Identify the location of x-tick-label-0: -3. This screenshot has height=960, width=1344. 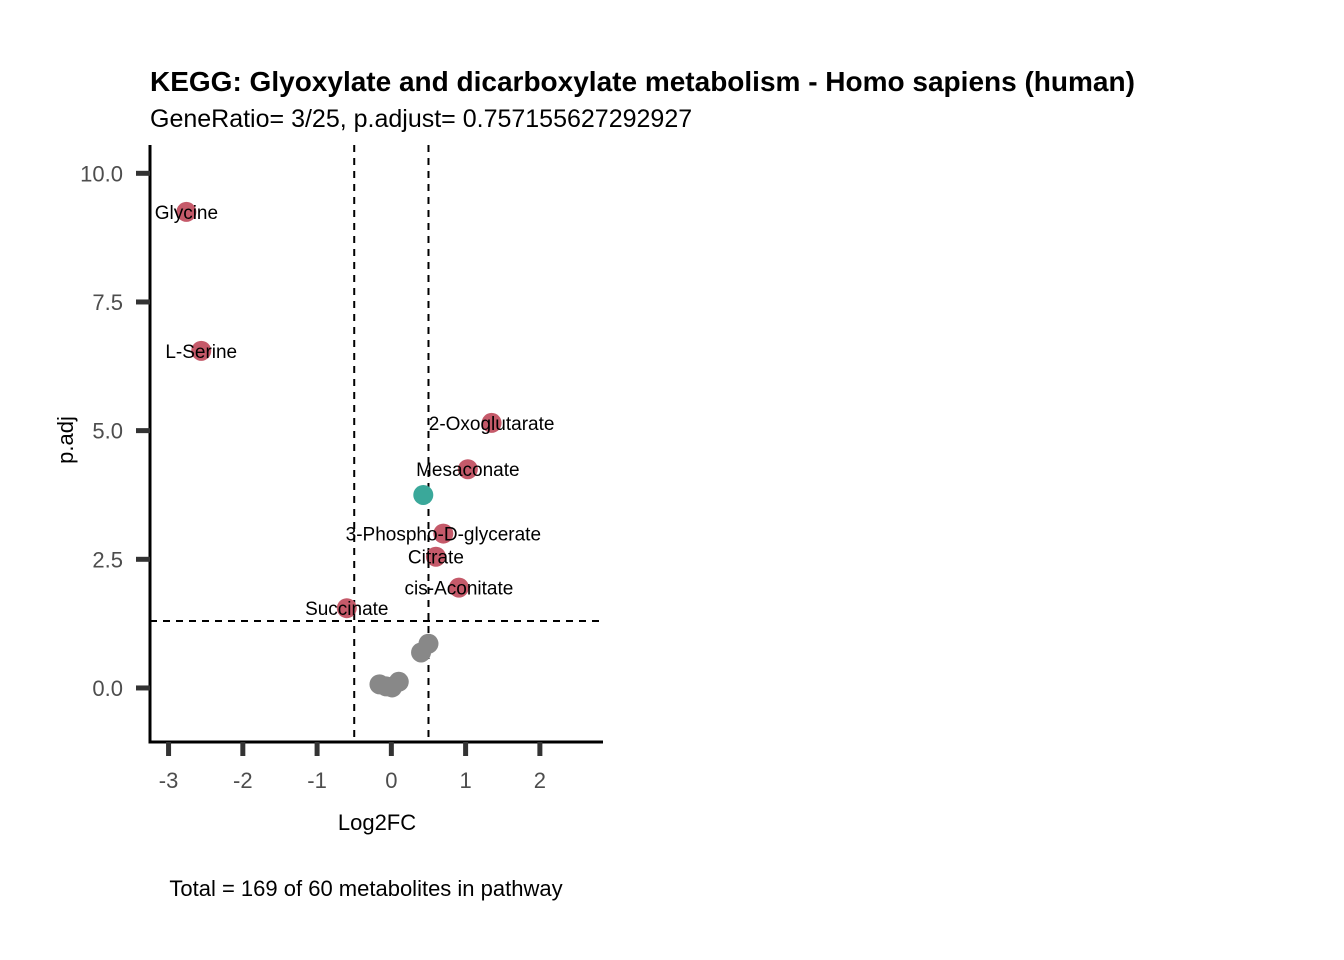
(169, 780).